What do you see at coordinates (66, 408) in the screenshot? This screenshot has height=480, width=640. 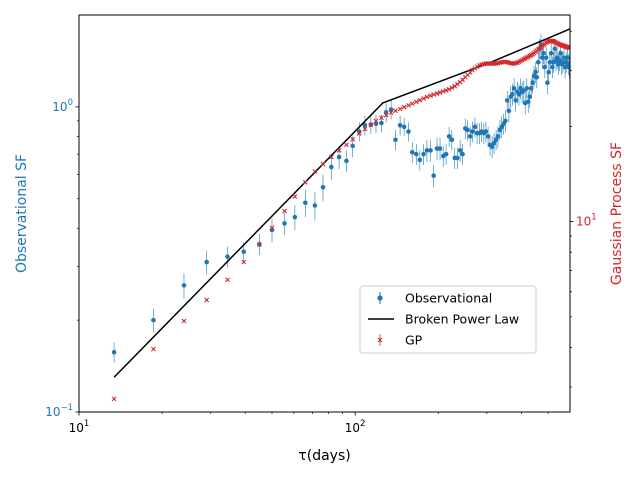 I see `y-tick-label-exponent: −1` at bounding box center [66, 408].